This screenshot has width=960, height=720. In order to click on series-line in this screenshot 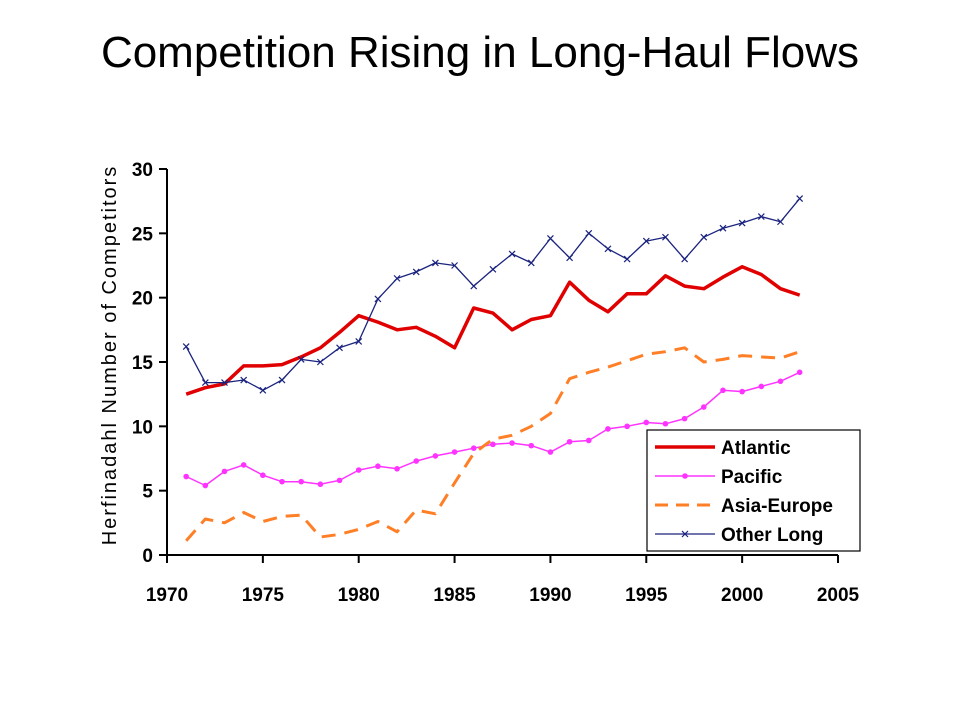, I will do `click(493, 330)`.